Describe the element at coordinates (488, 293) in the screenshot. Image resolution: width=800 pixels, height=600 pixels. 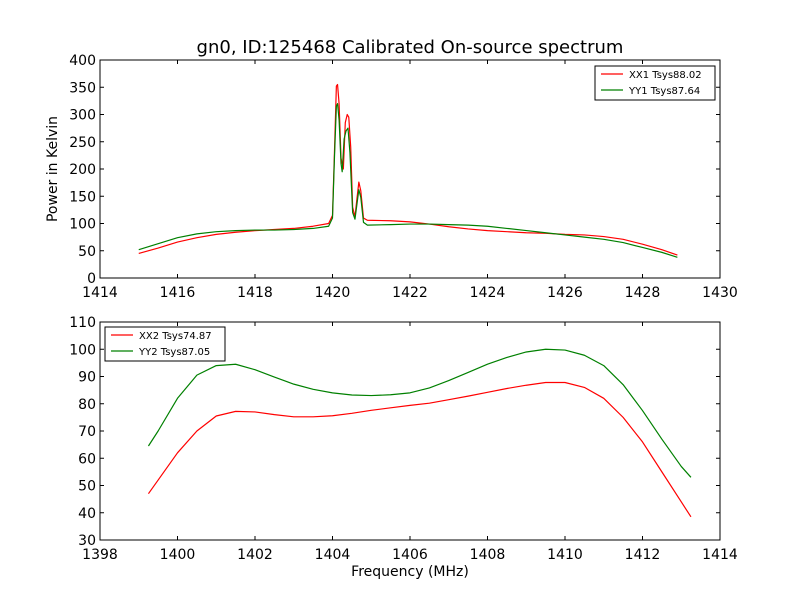
I see `chart-top-xtick-label: 1424` at that location.